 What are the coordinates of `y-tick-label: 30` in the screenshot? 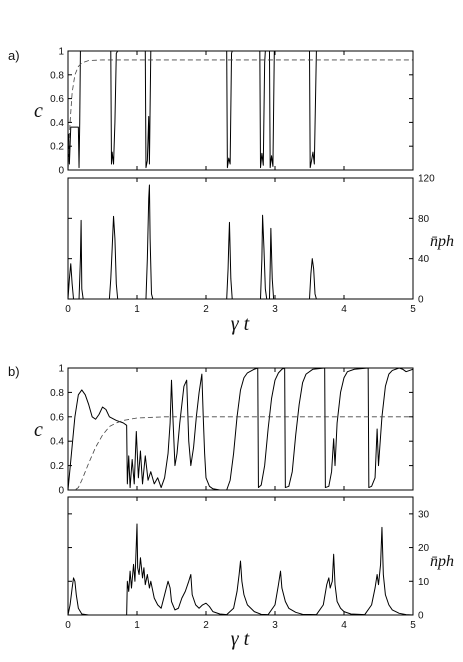 It's located at (424, 514).